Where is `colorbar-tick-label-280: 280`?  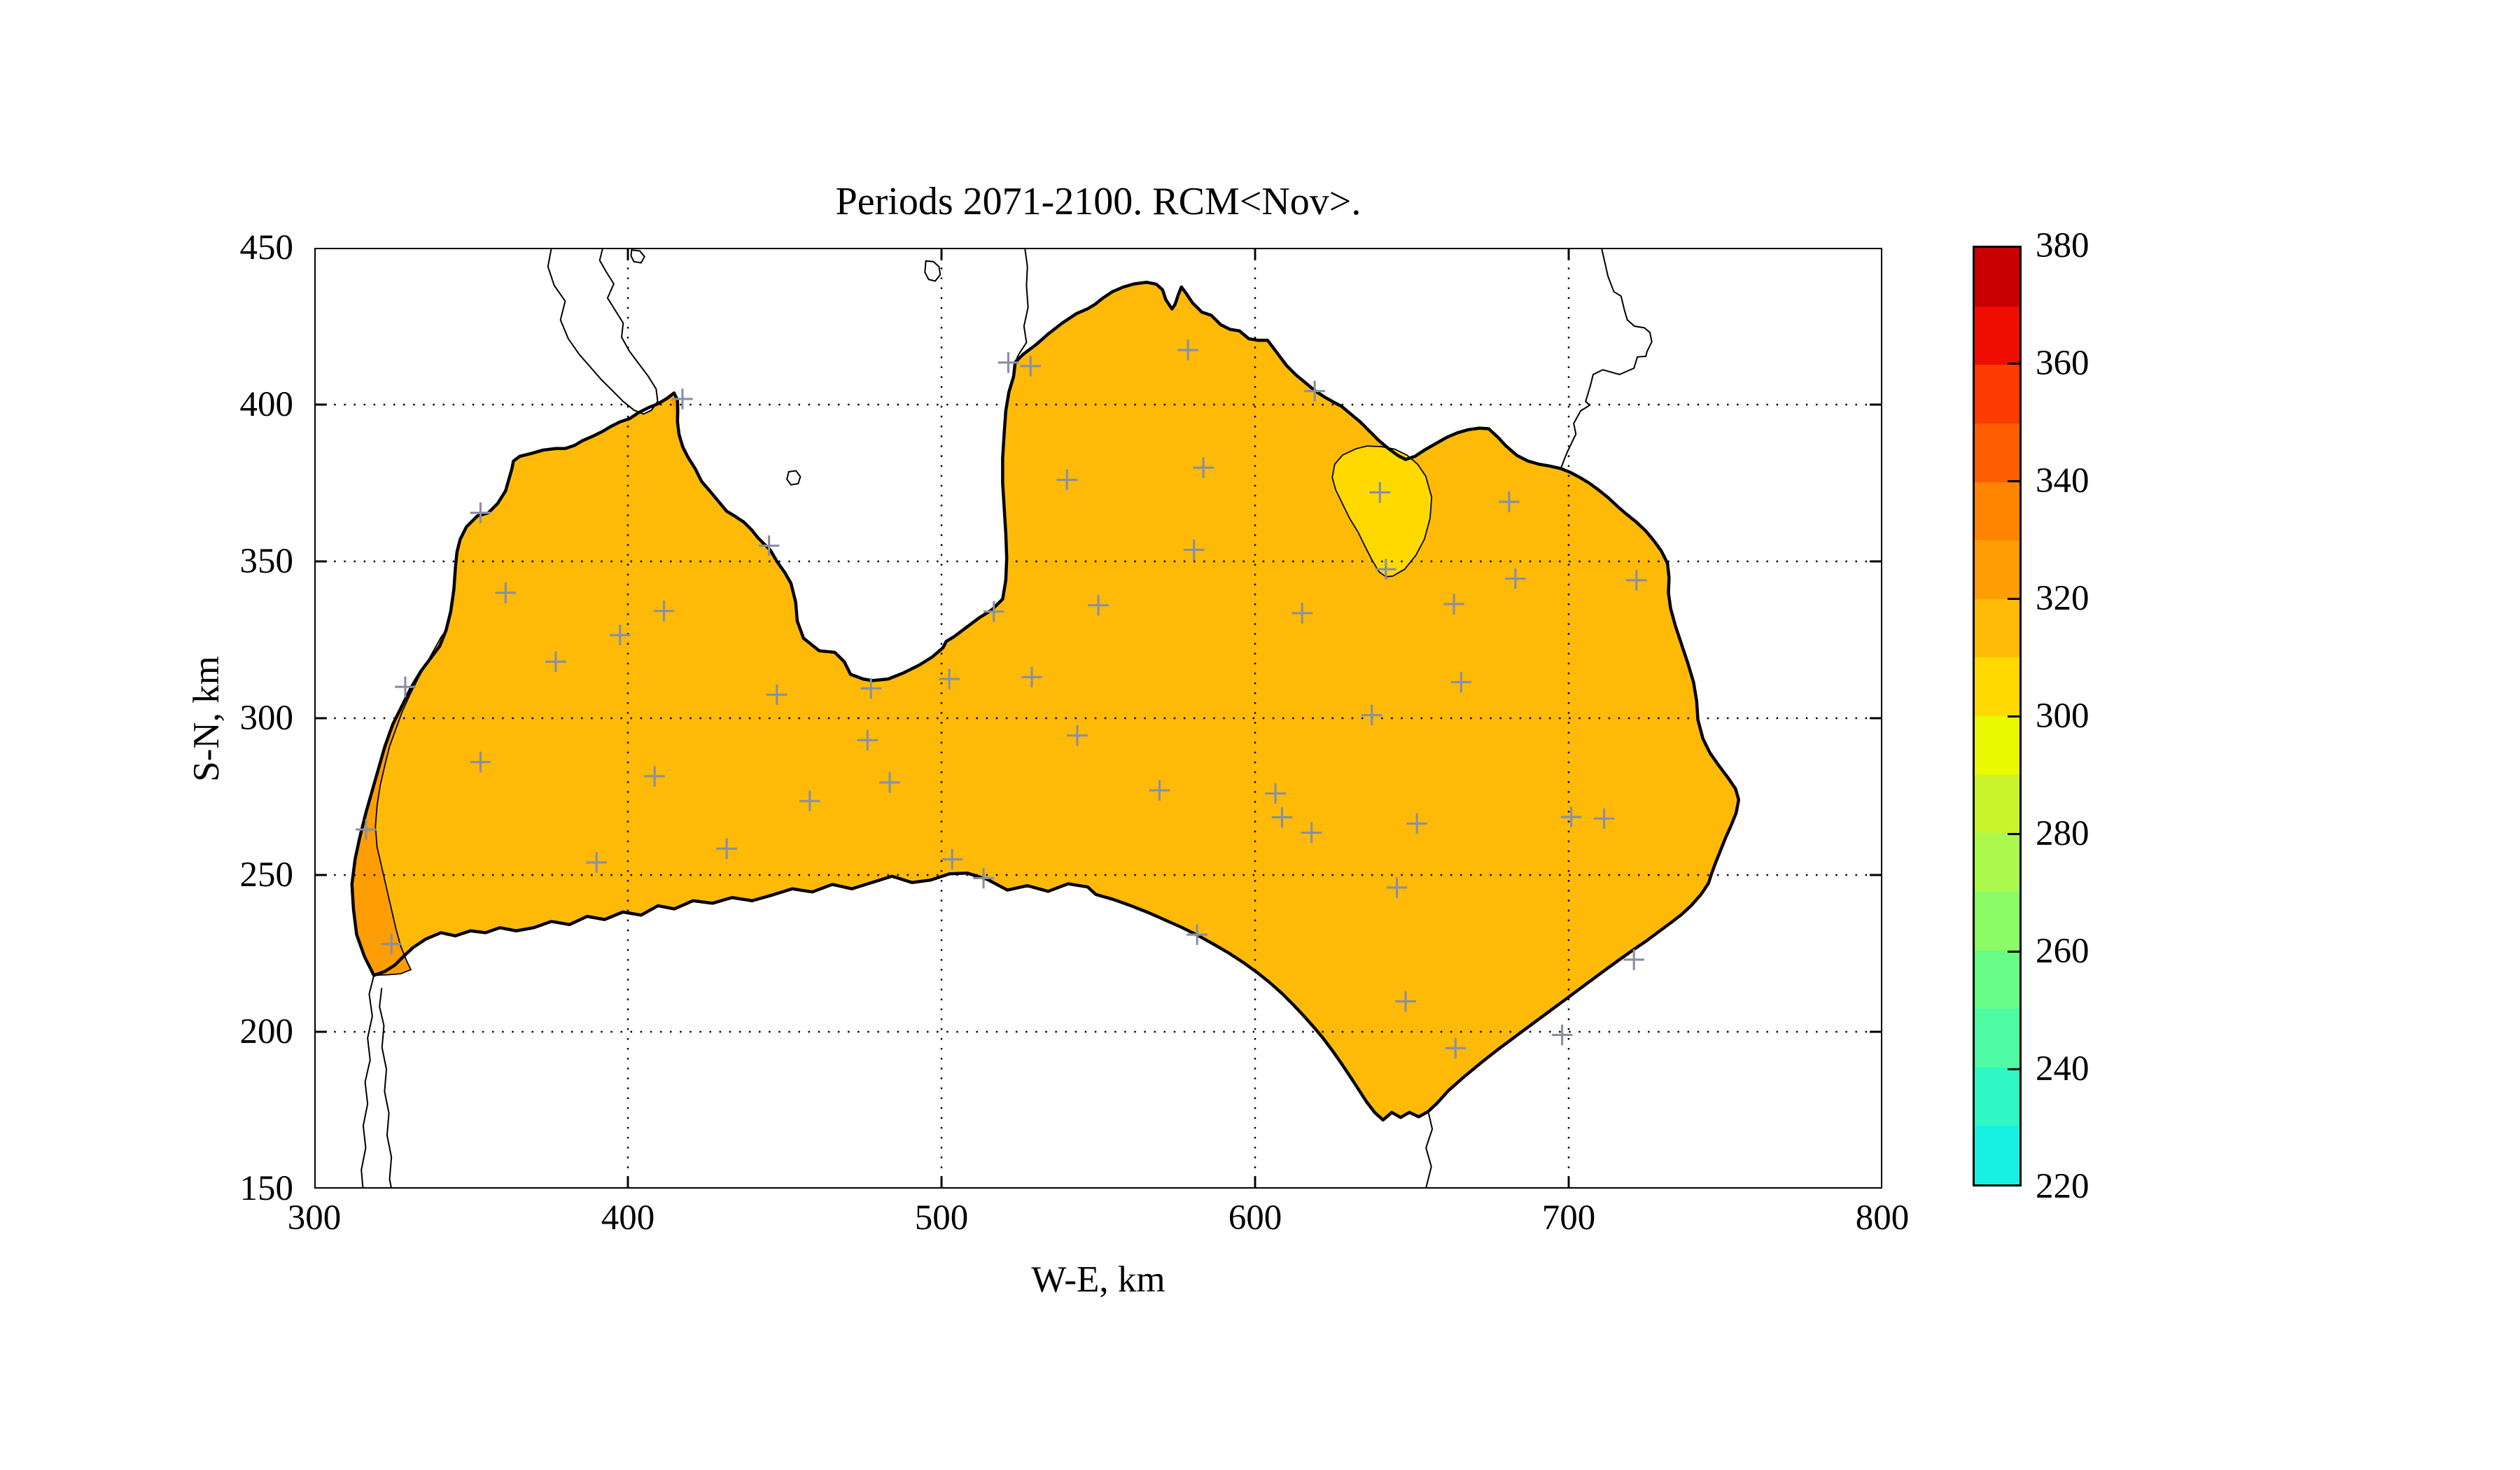
colorbar-tick-label-280: 280 is located at coordinates (2063, 833).